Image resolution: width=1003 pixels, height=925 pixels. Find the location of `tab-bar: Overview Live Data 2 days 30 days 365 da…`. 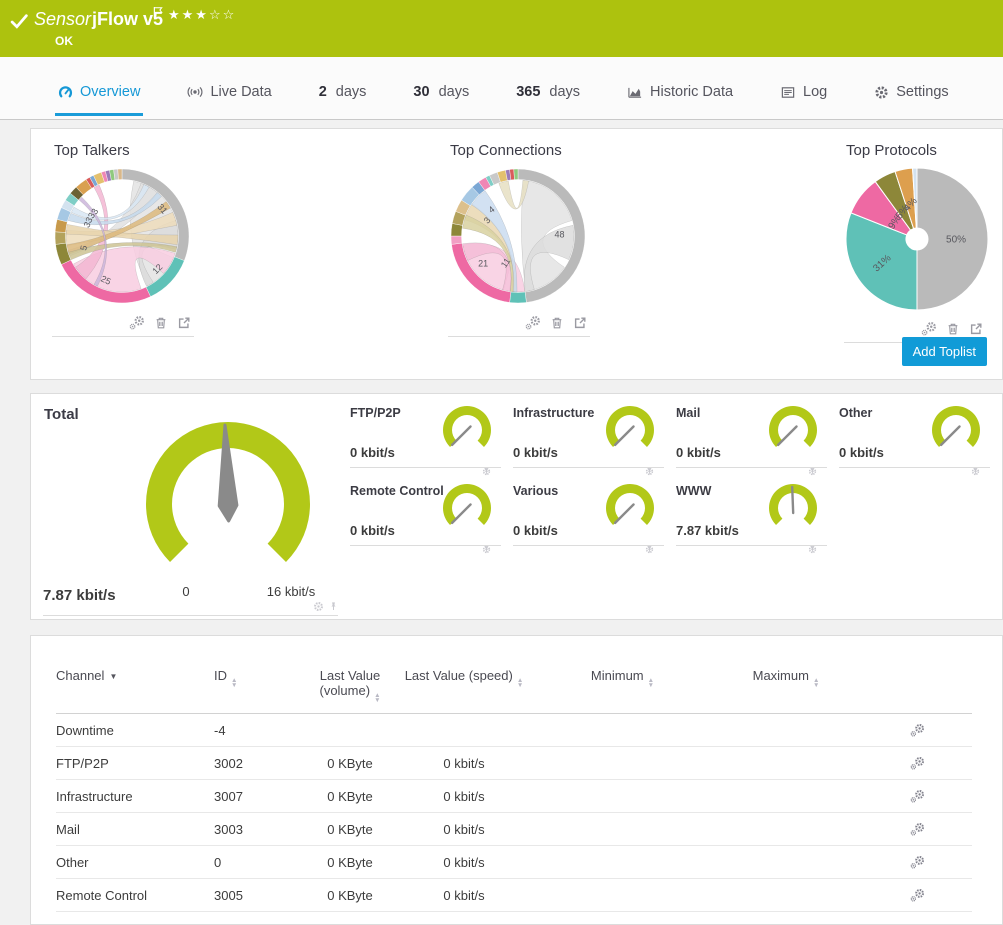

tab-bar: Overview Live Data 2 days 30 days 365 da… is located at coordinates (501, 88).